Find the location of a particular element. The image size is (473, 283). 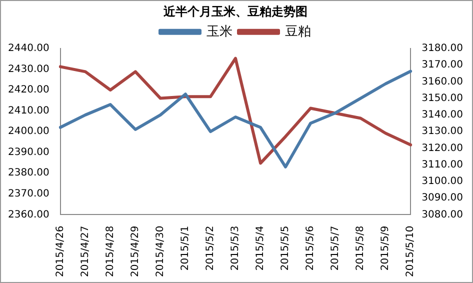

y2-tick-label: 3160.00 is located at coordinates (443, 82).